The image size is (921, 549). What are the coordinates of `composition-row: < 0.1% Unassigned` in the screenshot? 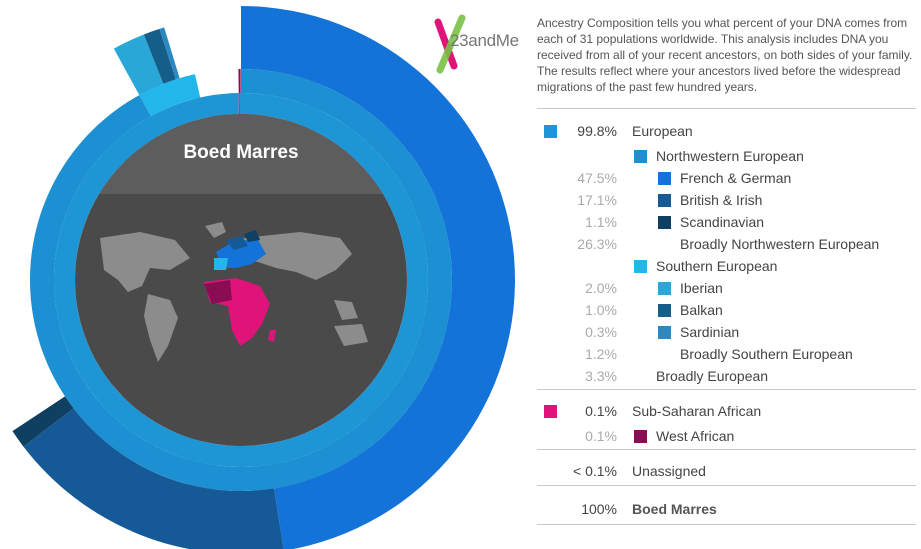 It's located at (726, 471).